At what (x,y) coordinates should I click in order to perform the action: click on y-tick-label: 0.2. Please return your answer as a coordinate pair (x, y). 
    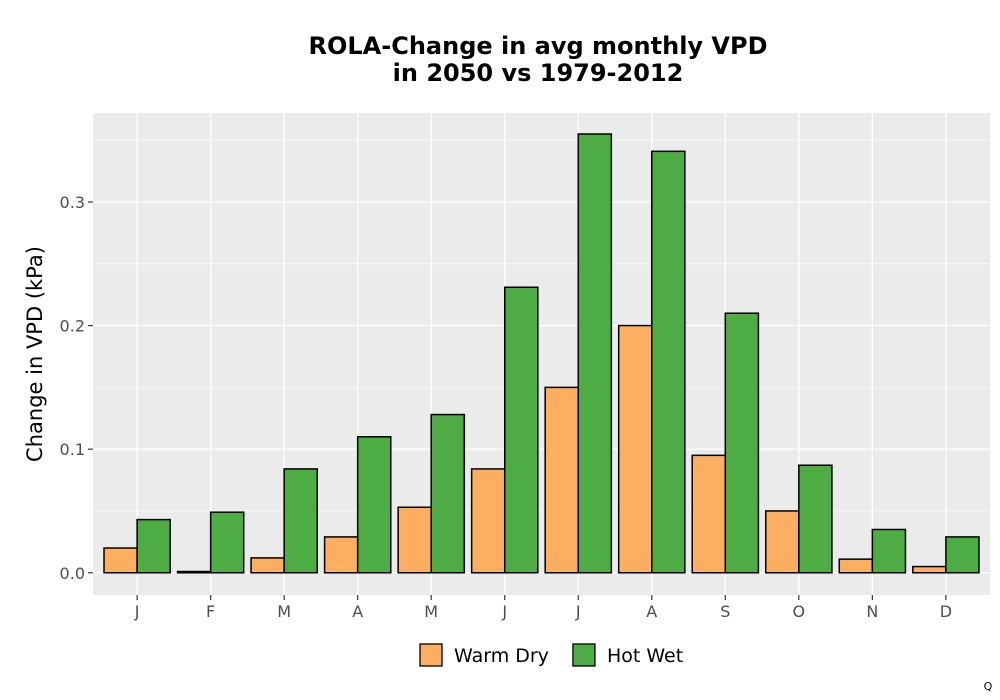
    Looking at the image, I should click on (72, 326).